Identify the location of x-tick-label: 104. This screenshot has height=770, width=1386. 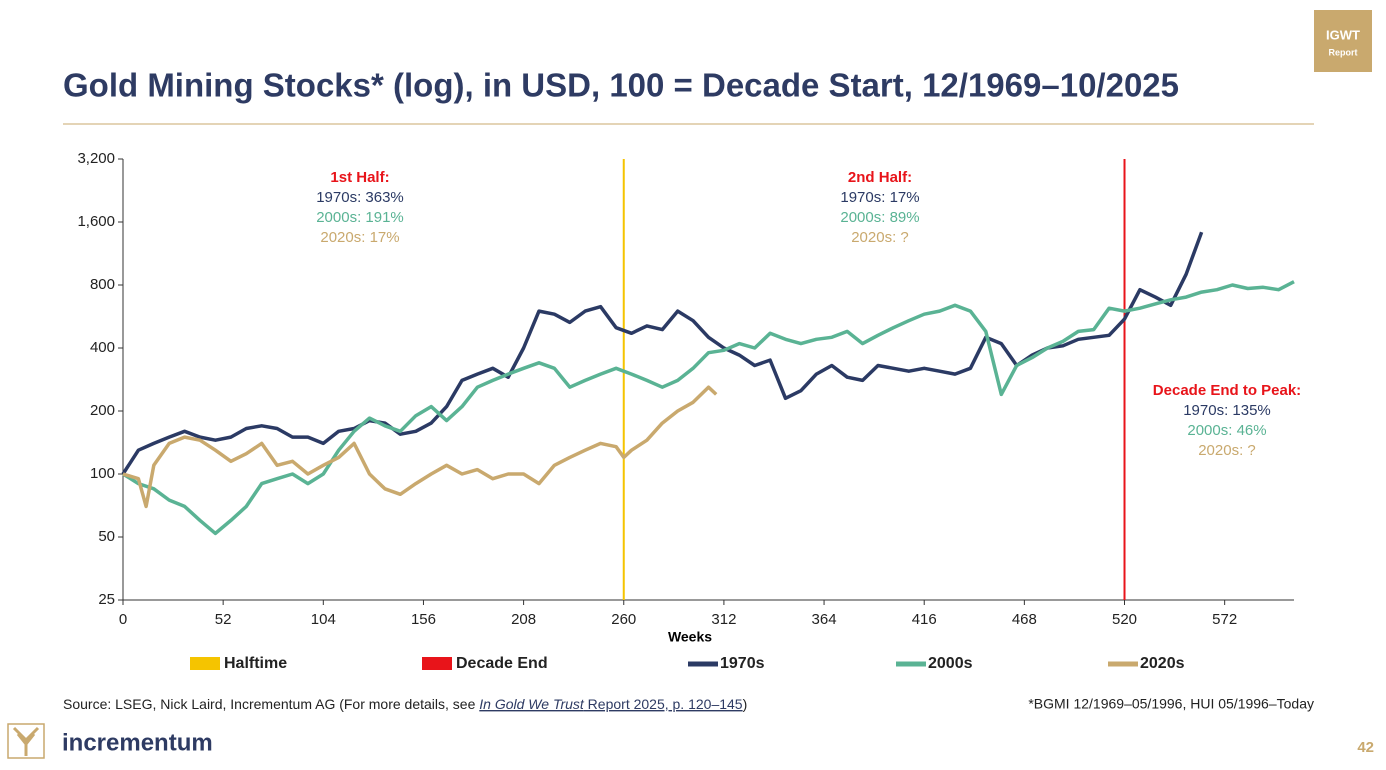
(323, 619).